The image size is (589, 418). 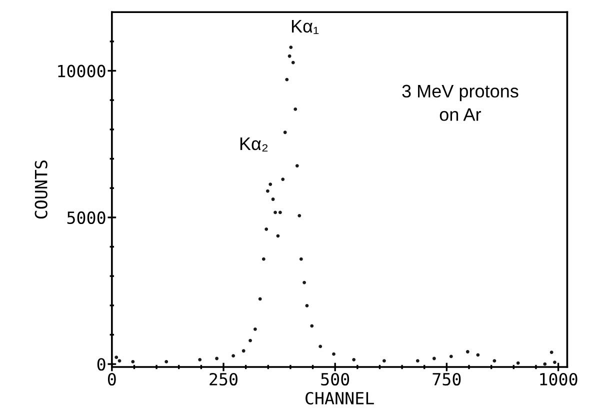 What do you see at coordinates (254, 145) in the screenshot?
I see `annotation: Kα₂` at bounding box center [254, 145].